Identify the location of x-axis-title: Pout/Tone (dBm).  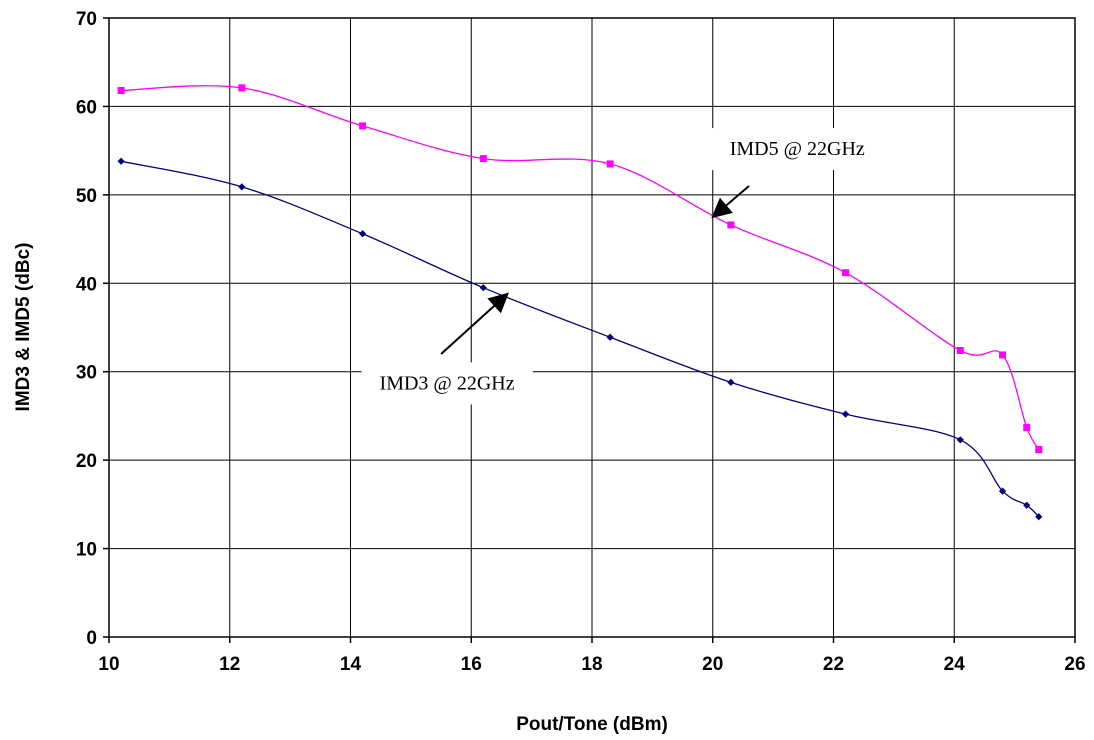
(592, 724).